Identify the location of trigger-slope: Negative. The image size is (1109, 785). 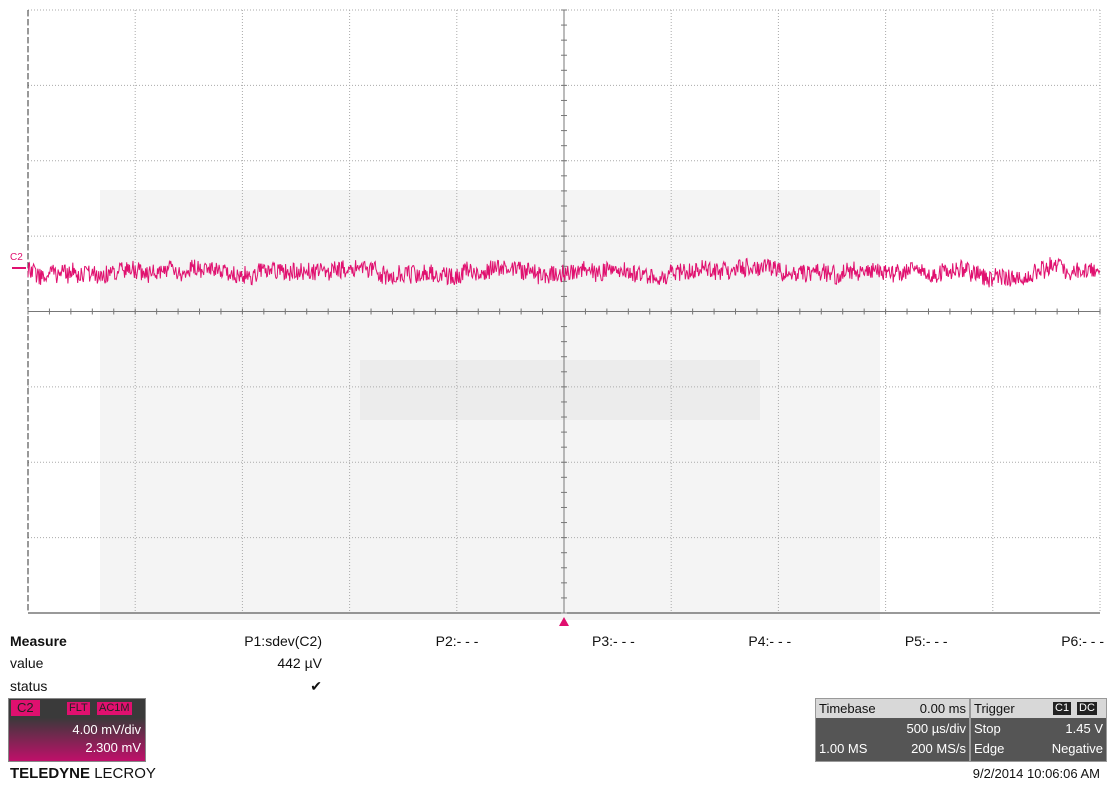
(1077, 748).